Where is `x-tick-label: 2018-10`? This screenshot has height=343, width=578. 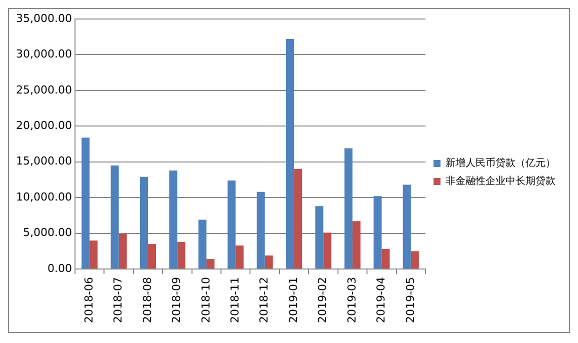 x-tick-label: 2018-10 is located at coordinates (205, 300).